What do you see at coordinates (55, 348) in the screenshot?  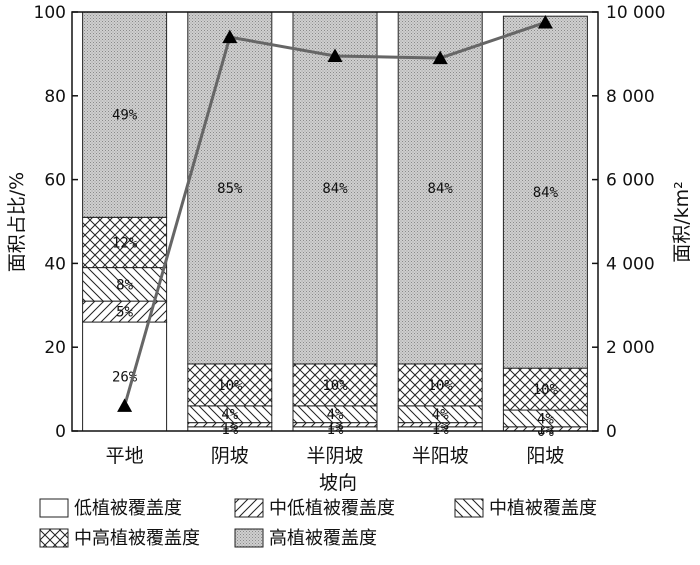 I see `left-tick-label-2: 20` at bounding box center [55, 348].